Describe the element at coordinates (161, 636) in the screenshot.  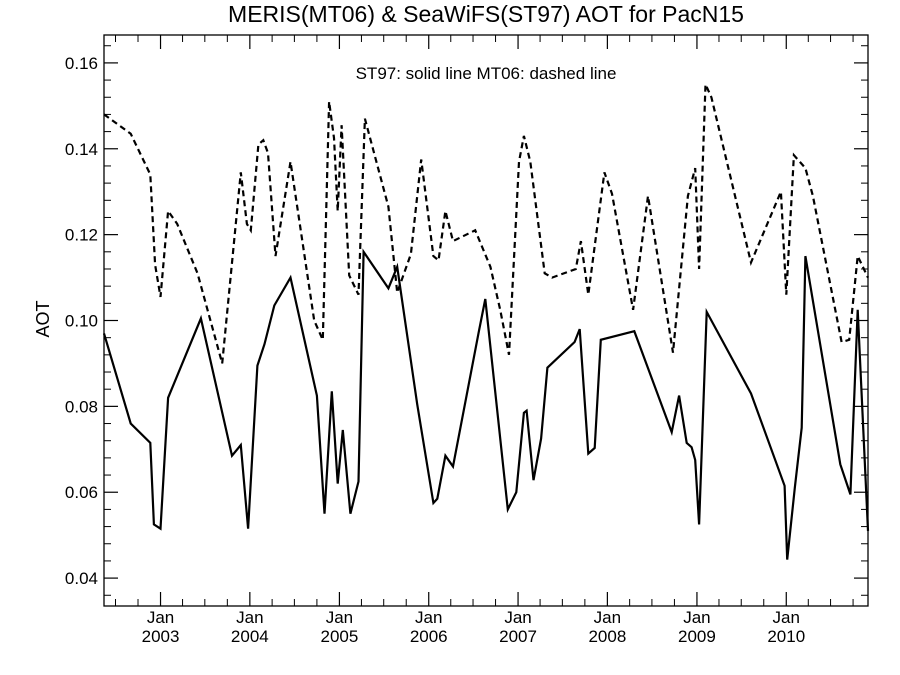
I see `x-tick-year-label: 2003` at that location.